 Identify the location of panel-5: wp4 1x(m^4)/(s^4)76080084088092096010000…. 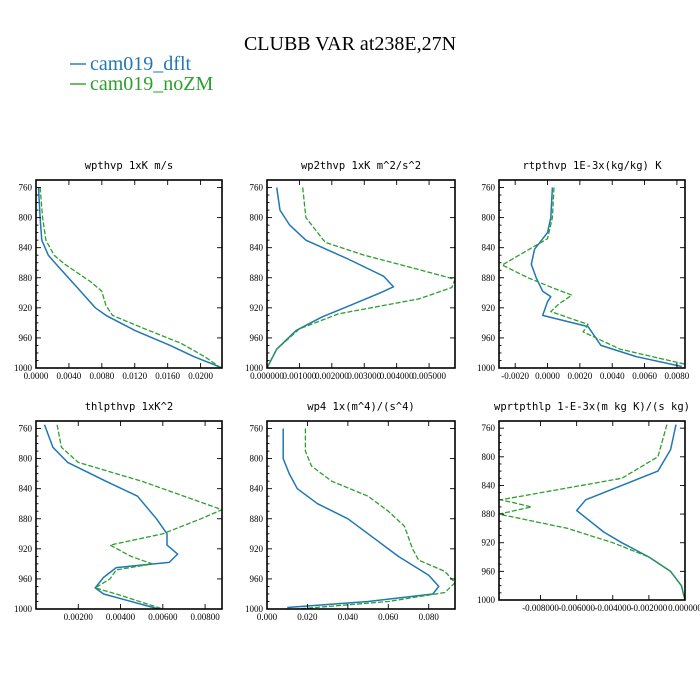
(350, 511).